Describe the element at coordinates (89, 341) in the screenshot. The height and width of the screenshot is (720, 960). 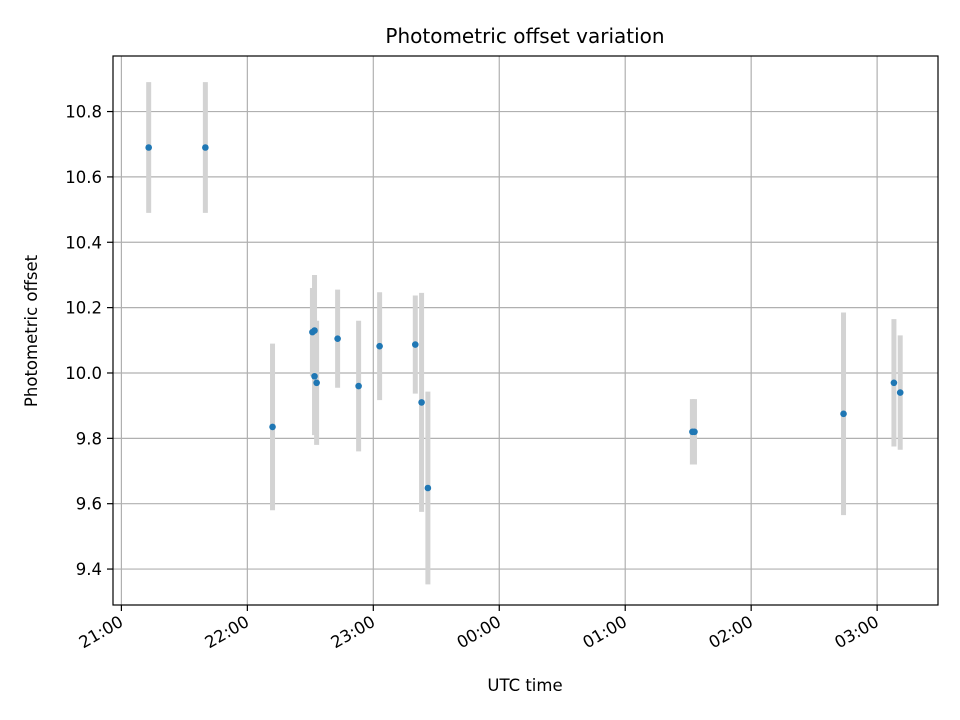
I see `y-axis: 9.4 9.6 9.8 10.0 10.2 10.4 10.6 10.8` at that location.